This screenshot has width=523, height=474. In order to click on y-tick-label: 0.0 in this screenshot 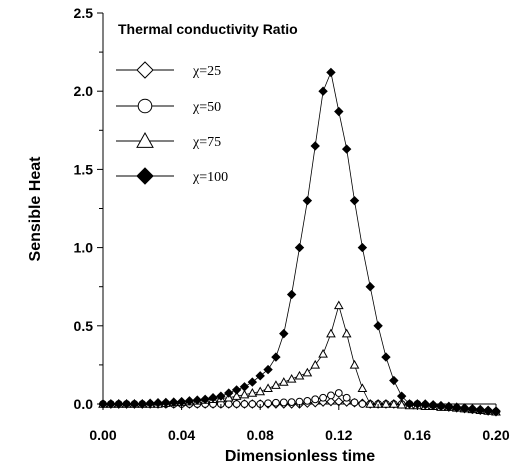, I will do `click(84, 404)`.